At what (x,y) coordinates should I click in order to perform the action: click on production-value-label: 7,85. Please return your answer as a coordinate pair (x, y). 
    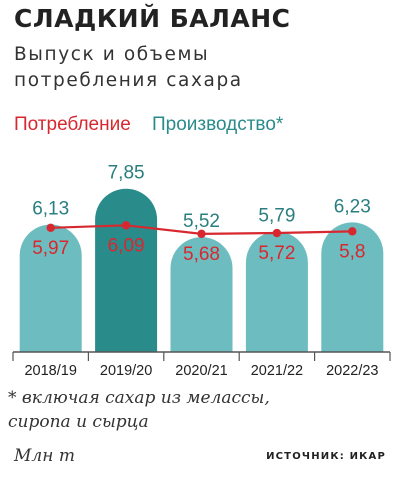
    Looking at the image, I should click on (126, 173).